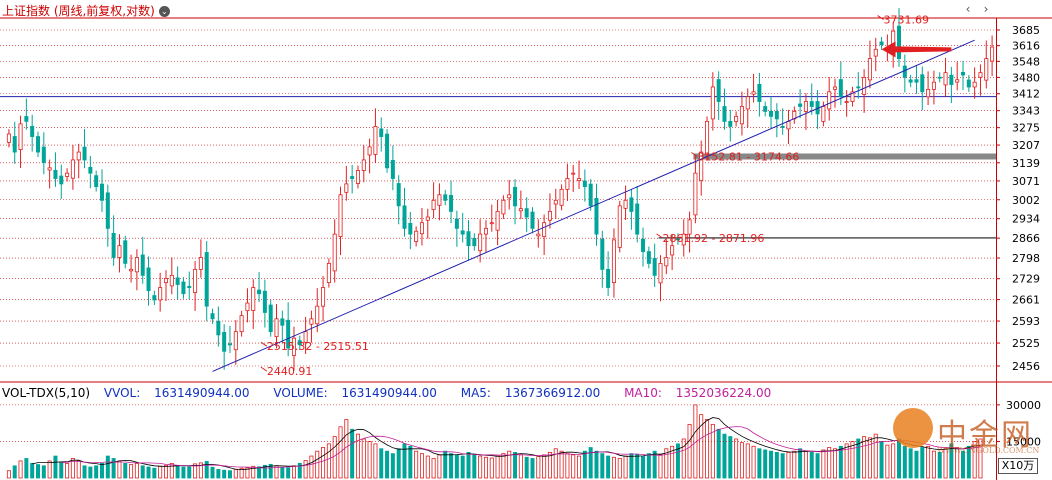 This screenshot has width=1052, height=480. What do you see at coordinates (988, 450) in the screenshot?
I see `watermark-site: WWW.CNGOLD.COM.CN` at bounding box center [988, 450].